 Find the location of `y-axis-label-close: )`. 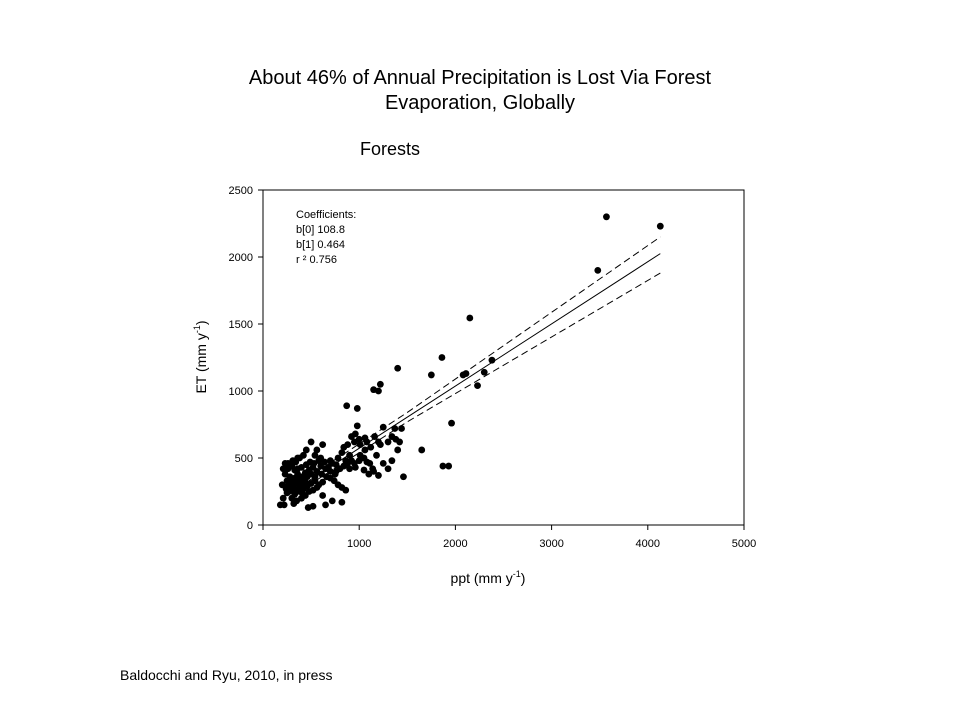

y-axis-label-close: ) is located at coordinates (201, 322).